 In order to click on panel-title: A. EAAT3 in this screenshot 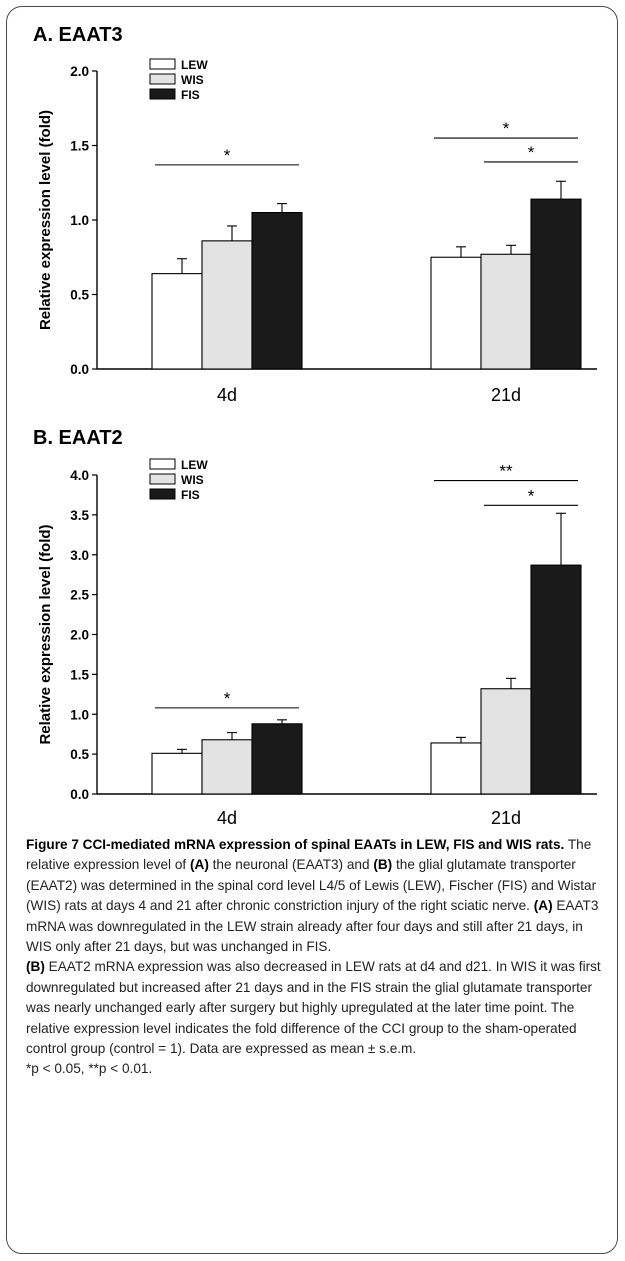, I will do `click(78, 35)`.